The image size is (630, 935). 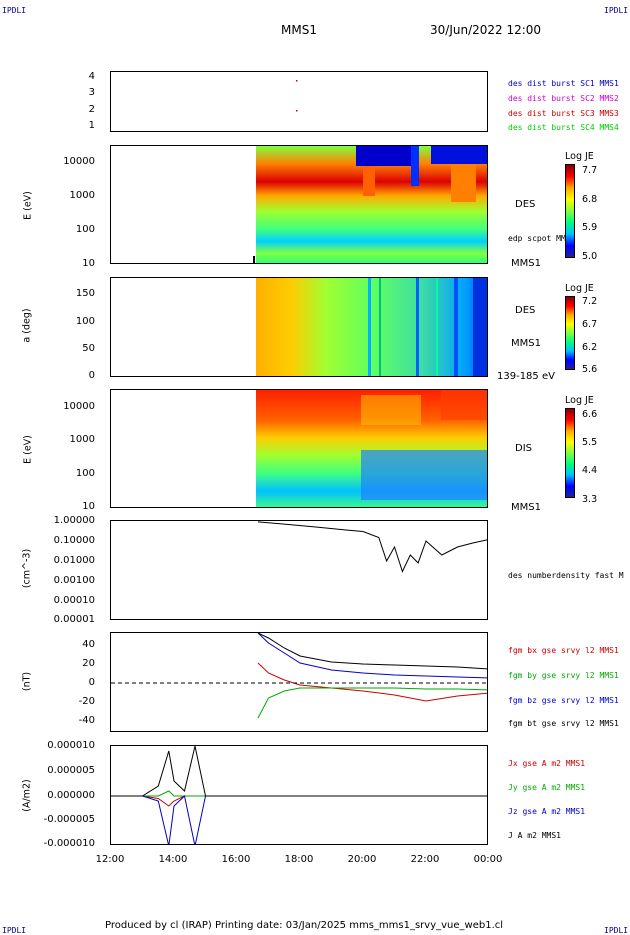 What do you see at coordinates (590, 347) in the screenshot?
I see `colorbar-tick: 6.2` at bounding box center [590, 347].